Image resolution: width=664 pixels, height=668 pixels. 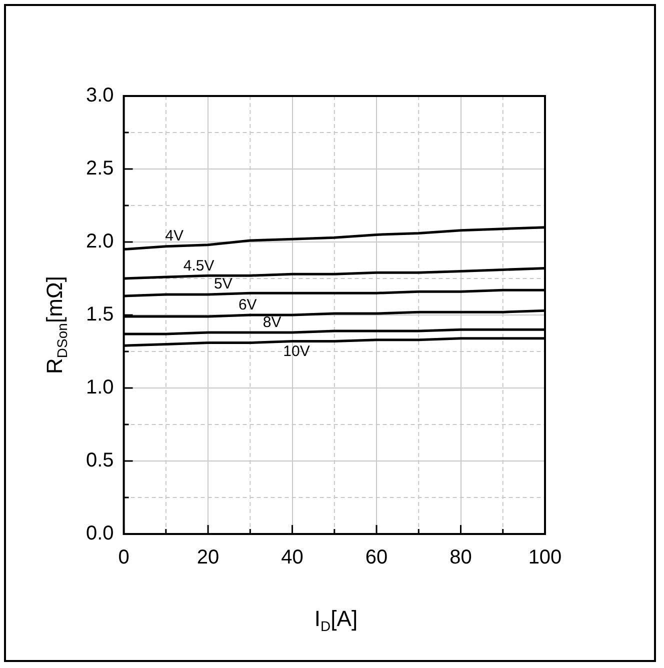 What do you see at coordinates (336, 620) in the screenshot?
I see `x-axis-title: I$_{D}$[A]` at bounding box center [336, 620].